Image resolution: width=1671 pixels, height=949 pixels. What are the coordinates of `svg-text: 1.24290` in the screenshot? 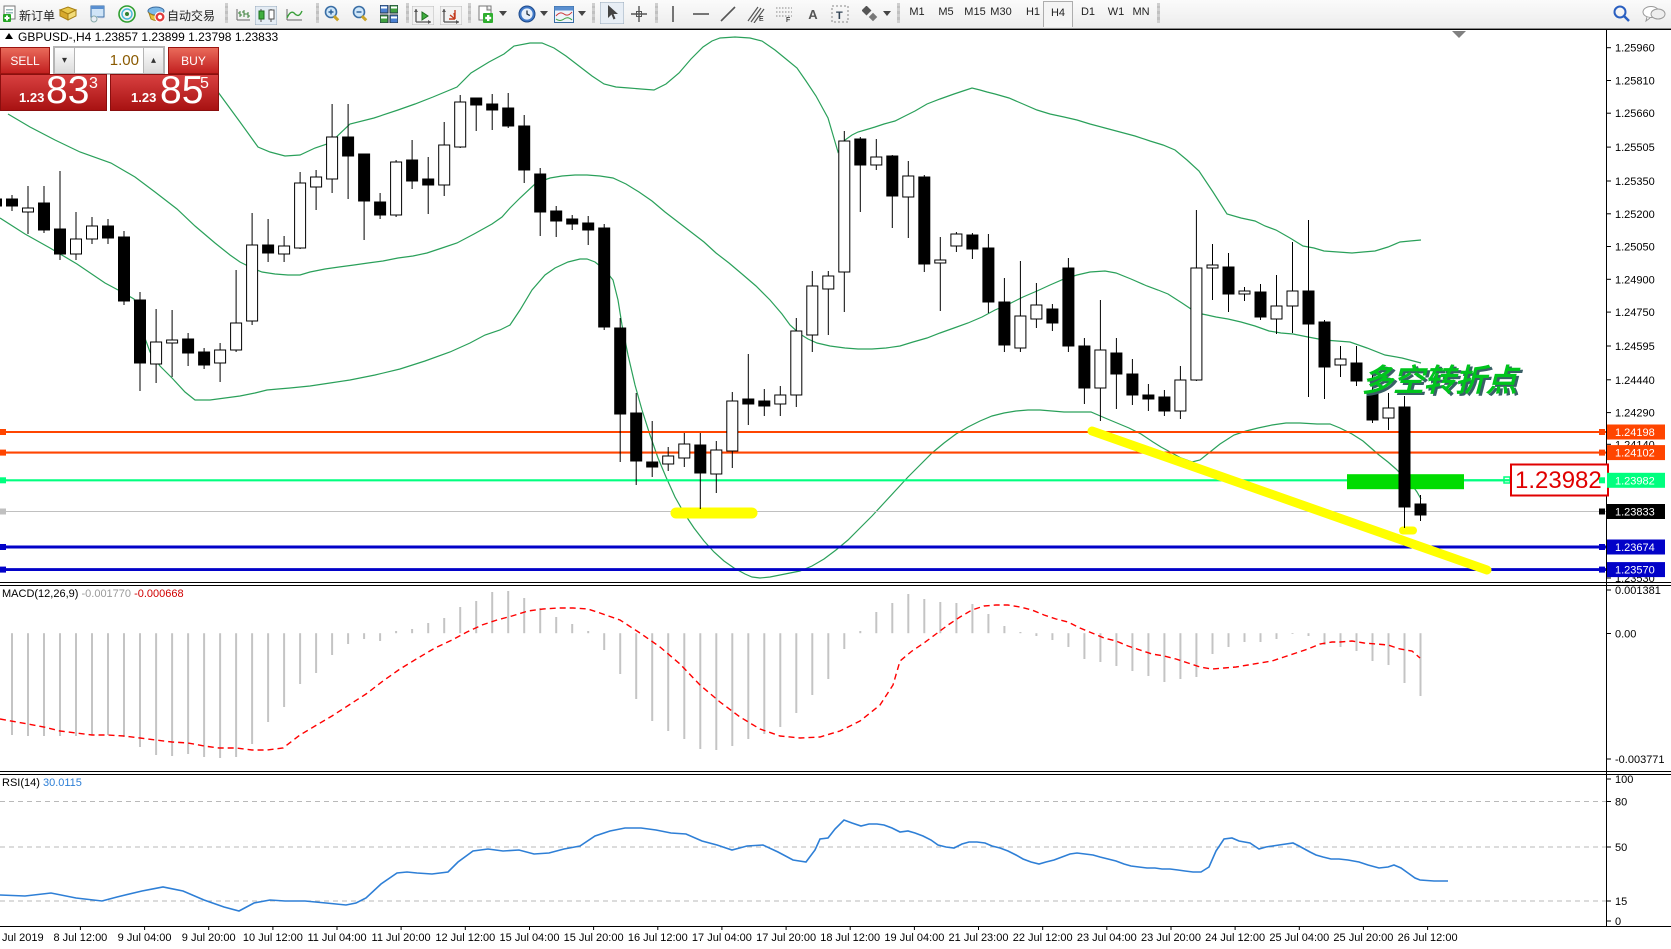 It's located at (1635, 414).